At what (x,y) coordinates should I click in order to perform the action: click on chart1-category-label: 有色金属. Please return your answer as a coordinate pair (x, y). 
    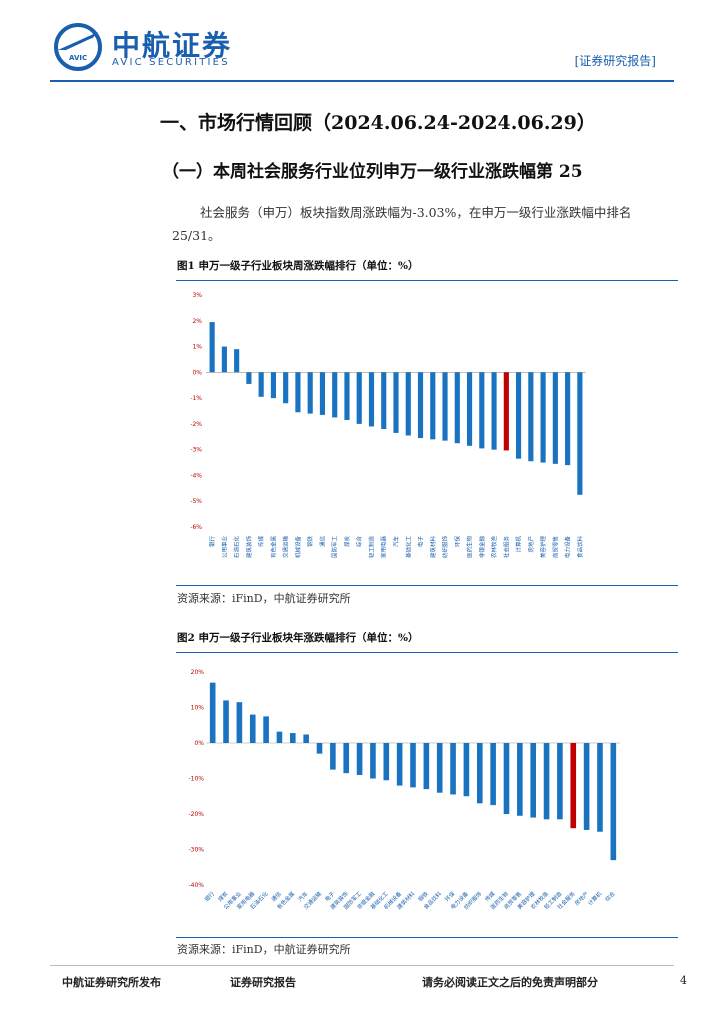
    Looking at the image, I should click on (273, 547).